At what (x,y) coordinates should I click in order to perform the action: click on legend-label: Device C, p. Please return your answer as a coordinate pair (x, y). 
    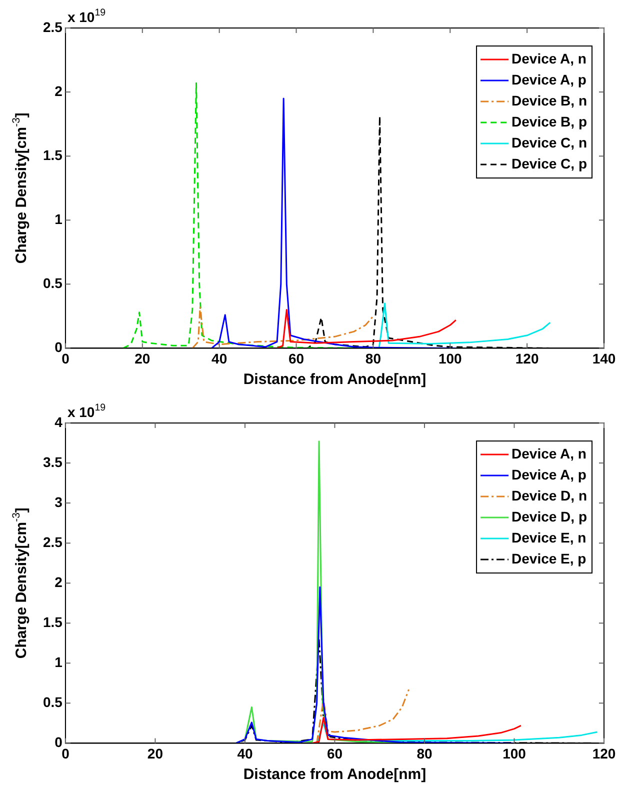
    Looking at the image, I should click on (550, 163).